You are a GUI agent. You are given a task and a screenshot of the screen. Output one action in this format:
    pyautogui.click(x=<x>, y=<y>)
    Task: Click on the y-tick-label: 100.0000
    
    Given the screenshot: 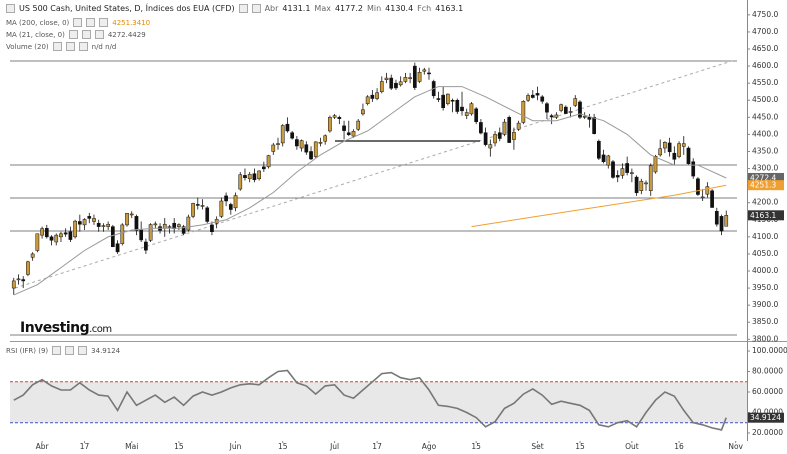 What is the action you would take?
    pyautogui.click(x=769, y=350)
    